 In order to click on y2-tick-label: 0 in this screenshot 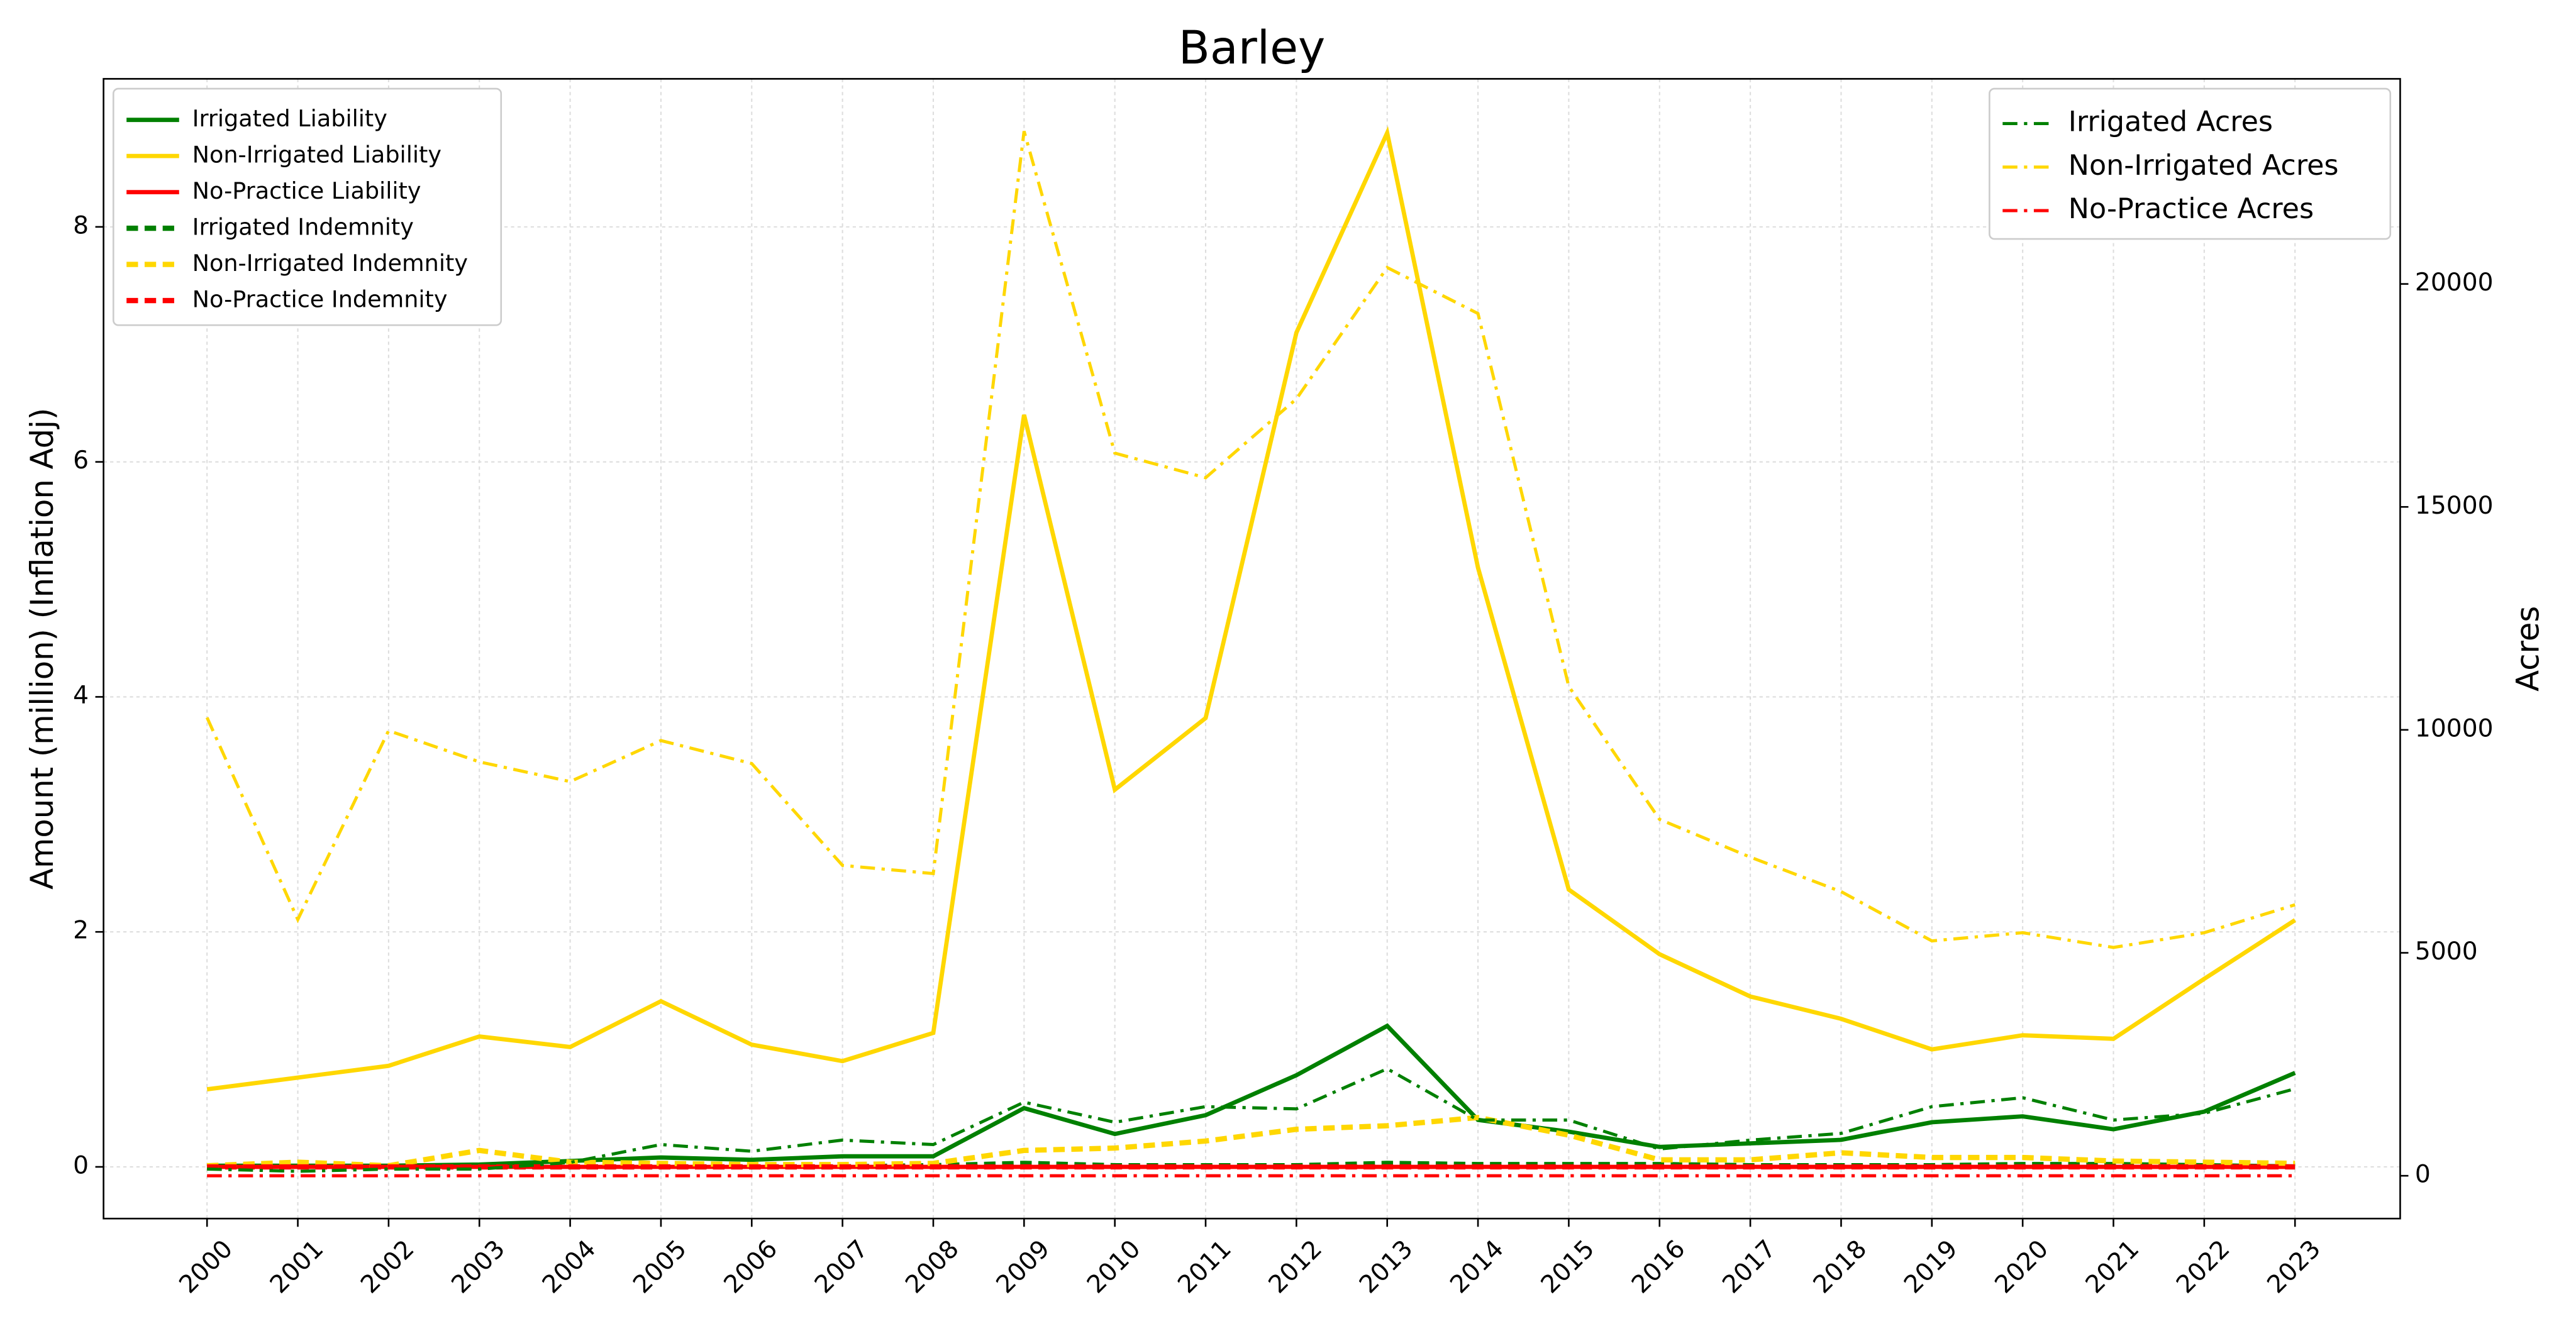, I will do `click(2423, 1175)`.